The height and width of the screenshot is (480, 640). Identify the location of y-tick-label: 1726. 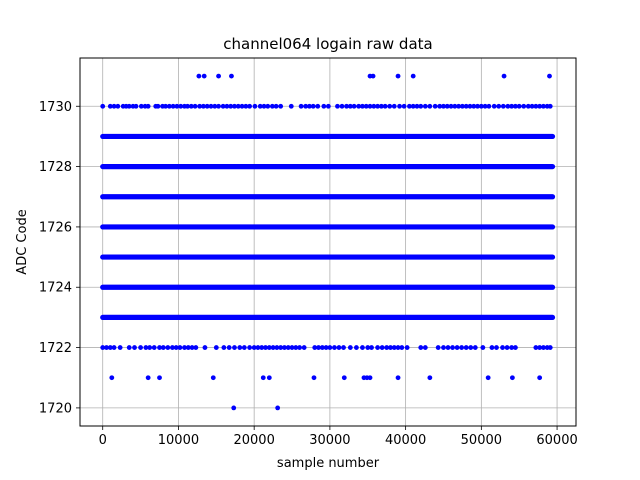
(55, 227).